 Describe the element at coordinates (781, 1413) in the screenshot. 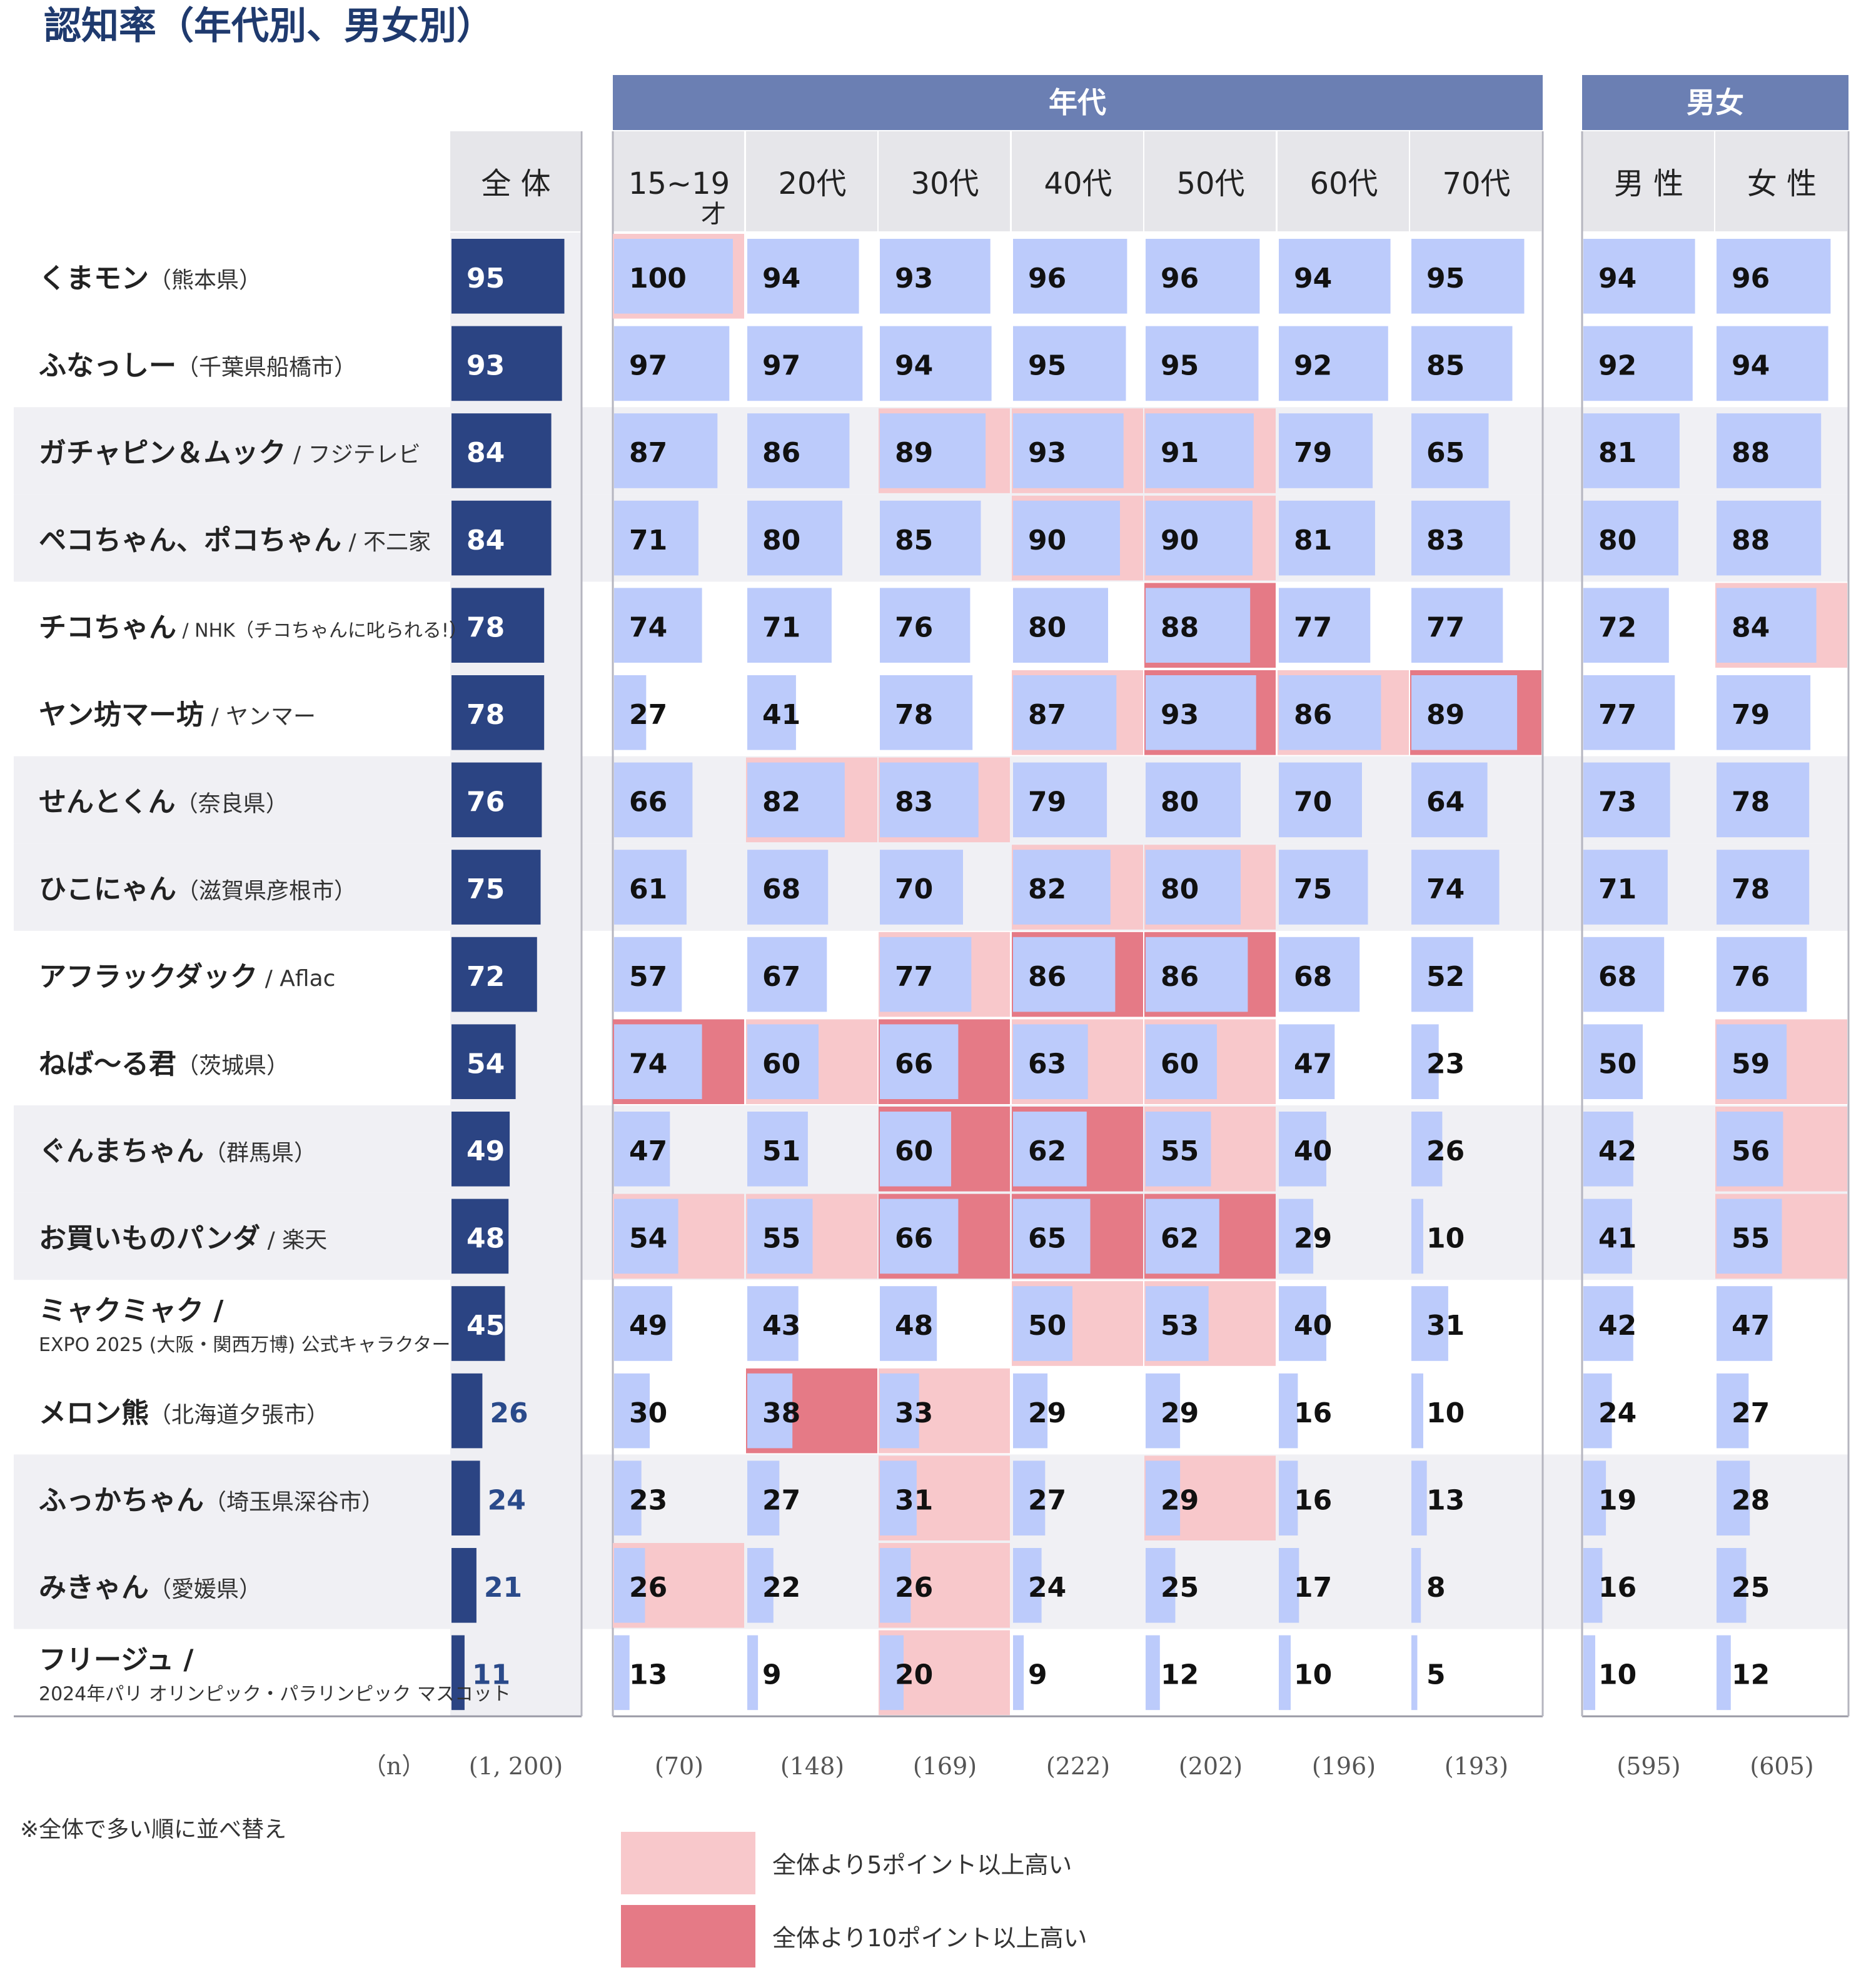

I see `value-label: 38` at that location.